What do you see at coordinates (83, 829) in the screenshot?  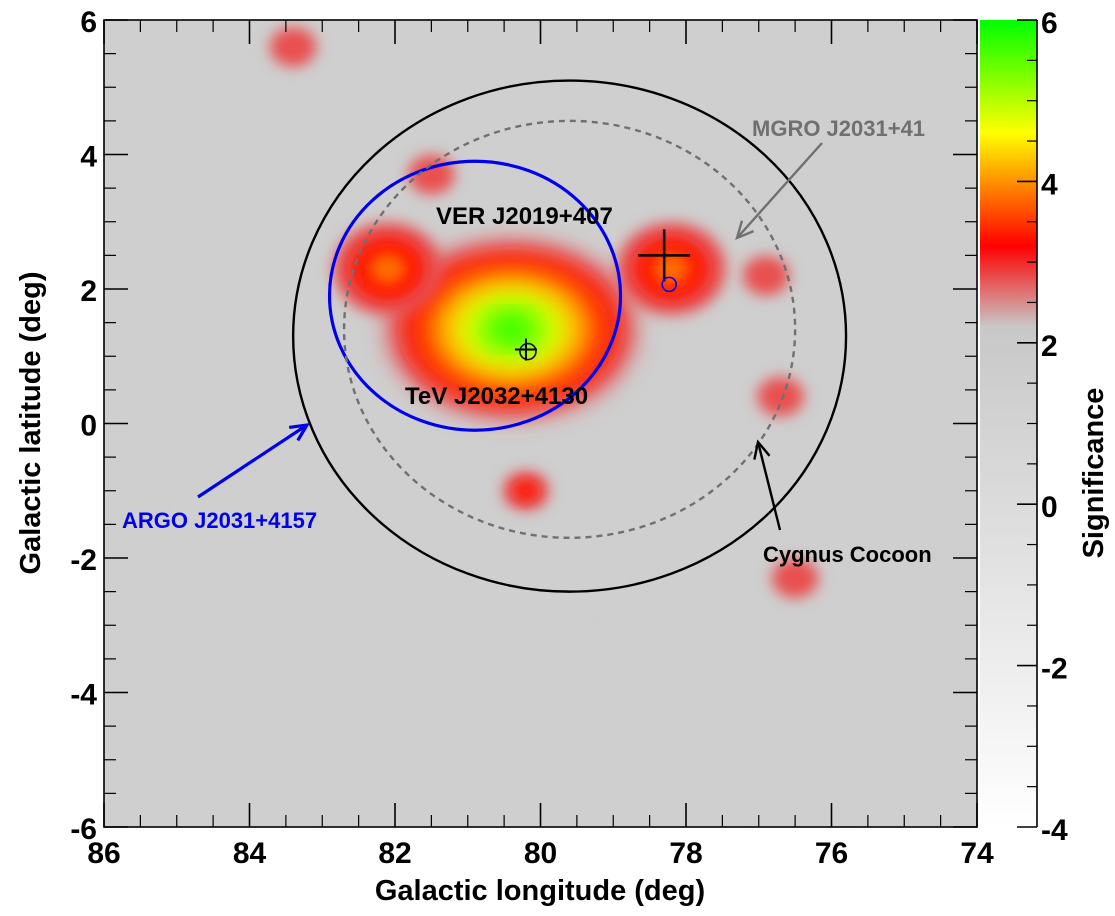 I see `y-tick-label: -6` at bounding box center [83, 829].